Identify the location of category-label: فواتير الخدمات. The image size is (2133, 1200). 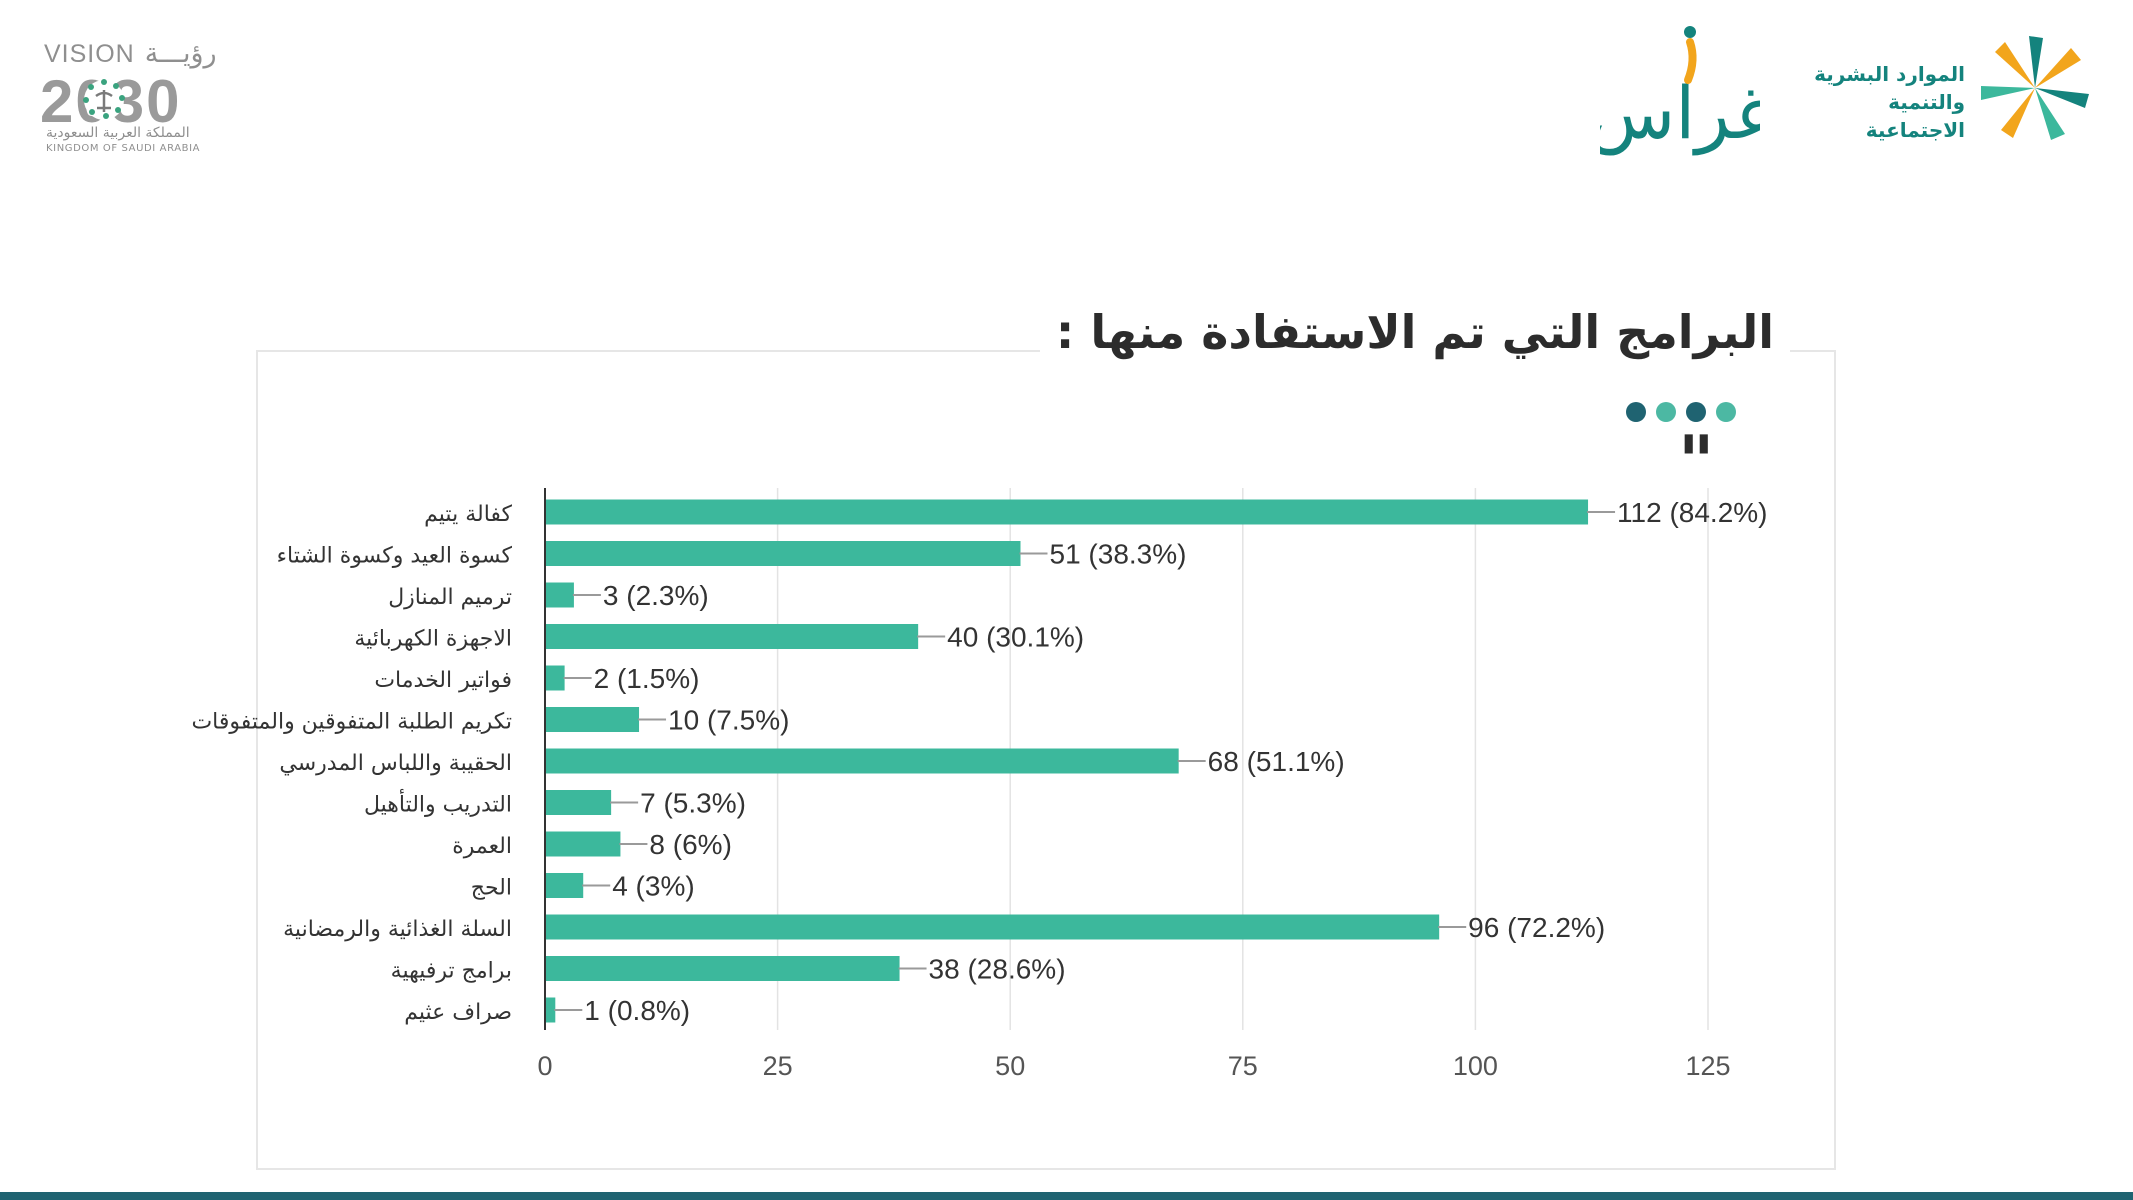
(443, 680).